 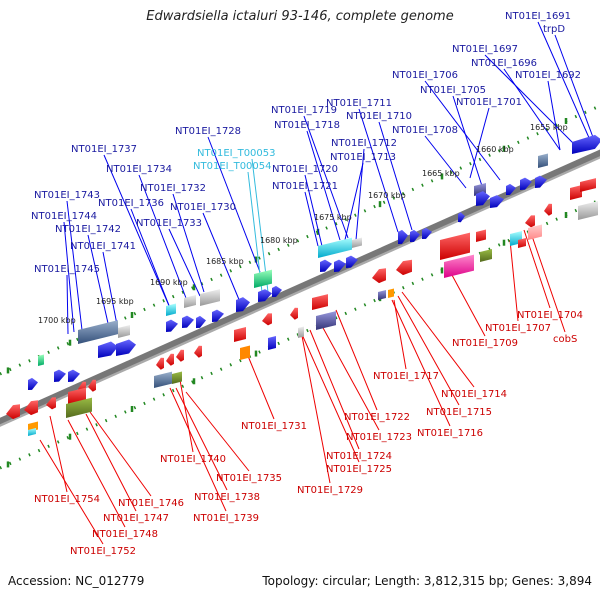 What do you see at coordinates (504, 63) in the screenshot?
I see `forward-gene-label: NT01EI_1696` at bounding box center [504, 63].